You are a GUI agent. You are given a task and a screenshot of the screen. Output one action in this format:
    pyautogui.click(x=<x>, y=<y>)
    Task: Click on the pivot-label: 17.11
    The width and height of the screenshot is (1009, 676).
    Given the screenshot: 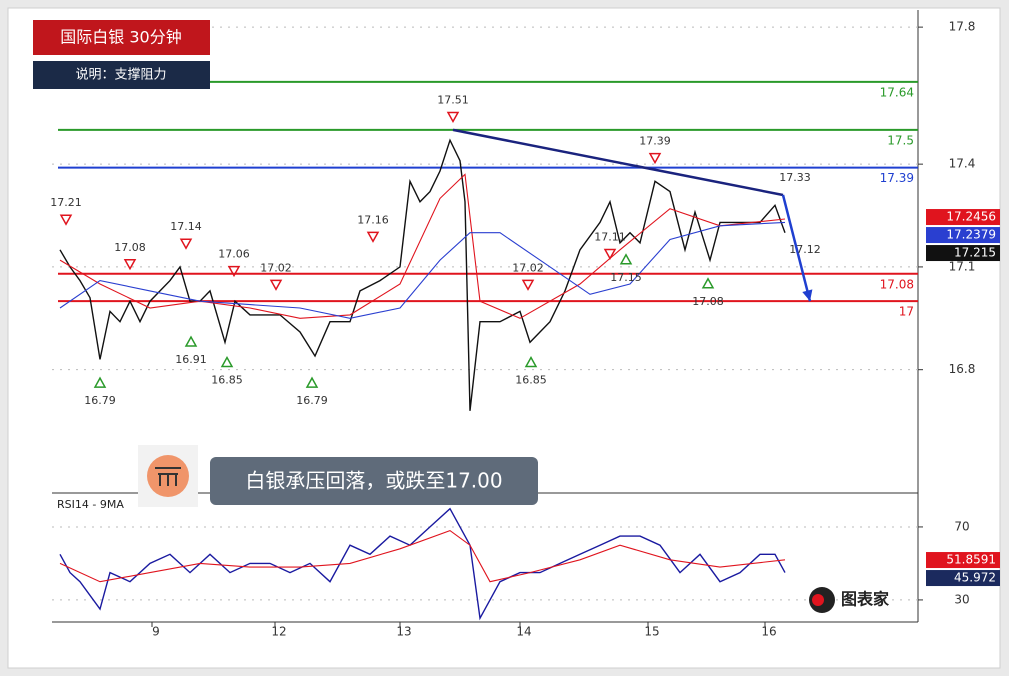 What is the action you would take?
    pyautogui.click(x=610, y=236)
    